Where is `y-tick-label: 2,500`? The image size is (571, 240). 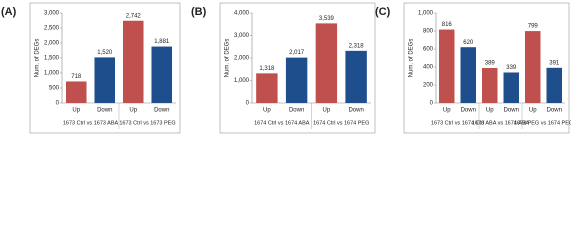
y-tick-label: 2,500 is located at coordinates (52, 29).